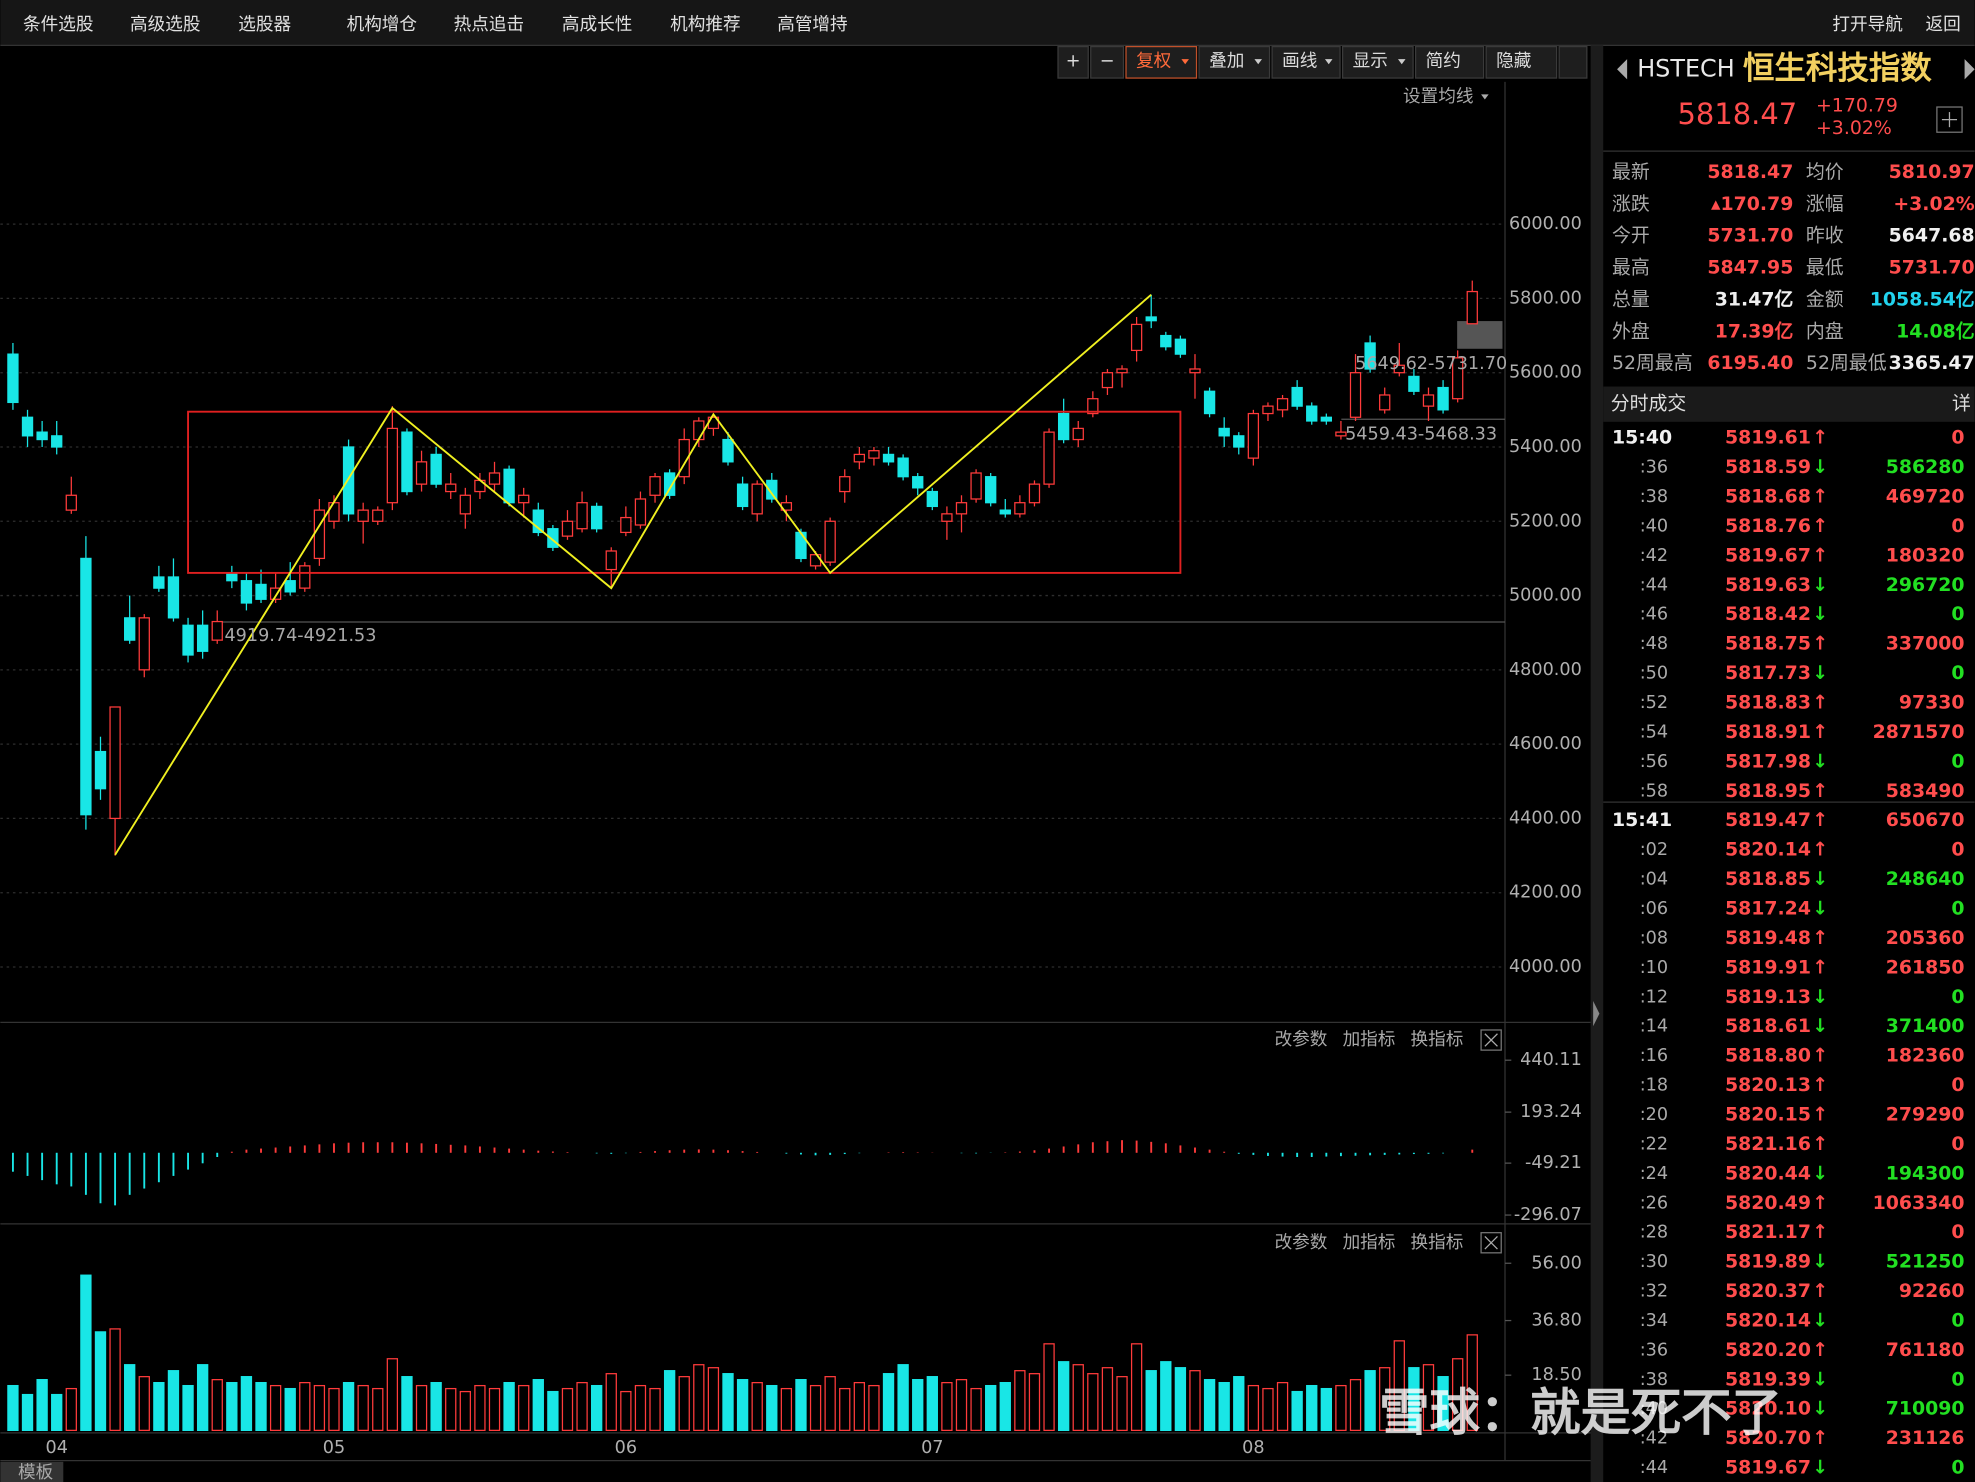  What do you see at coordinates (1925, 1114) in the screenshot?
I see `trade-volume: 279290` at bounding box center [1925, 1114].